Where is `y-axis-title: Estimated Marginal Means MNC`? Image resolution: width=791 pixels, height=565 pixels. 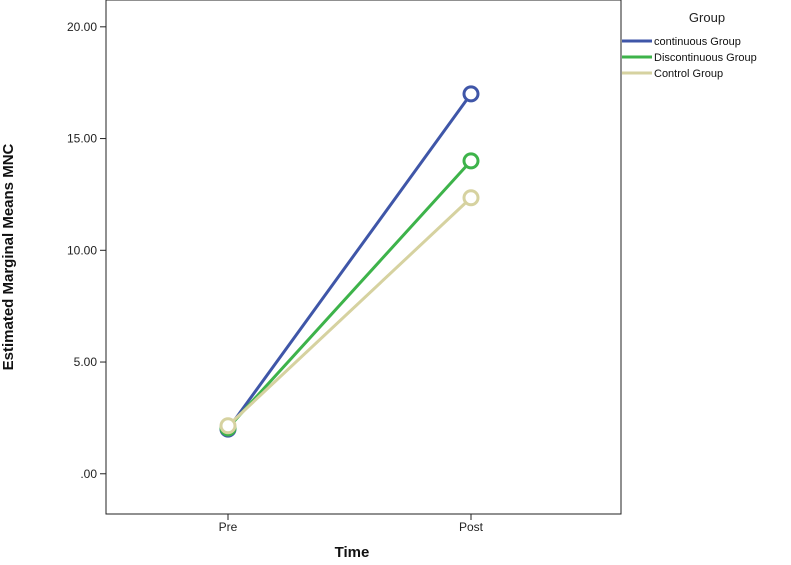
y-axis-title: Estimated Marginal Means MNC is located at coordinates (8, 256).